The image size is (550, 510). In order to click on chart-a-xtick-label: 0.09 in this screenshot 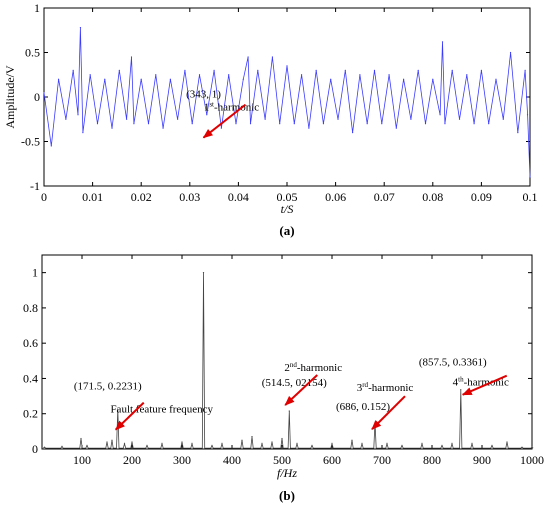, I will do `click(481, 197)`.